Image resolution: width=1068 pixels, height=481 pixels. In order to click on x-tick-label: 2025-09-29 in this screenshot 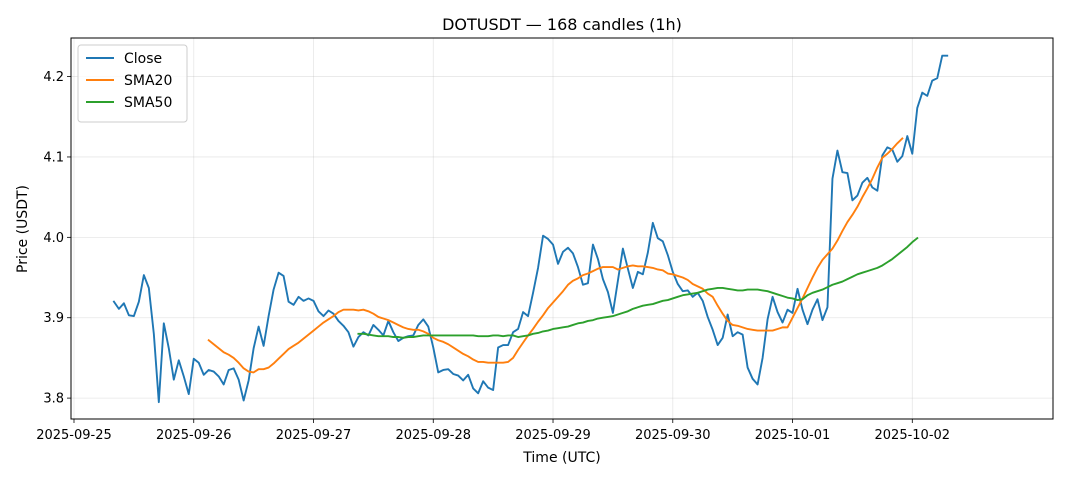, I will do `click(553, 435)`.